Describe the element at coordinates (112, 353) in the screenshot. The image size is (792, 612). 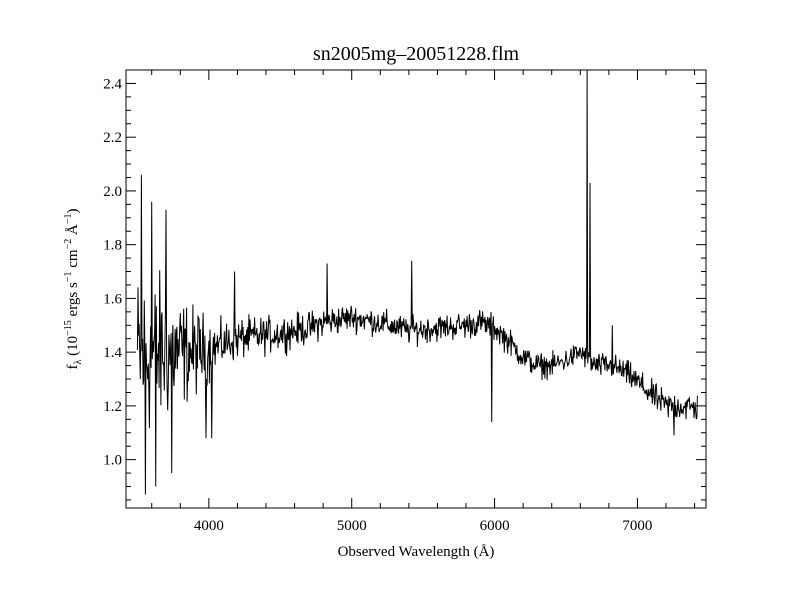
I see `y-tick-label: 1.4` at that location.